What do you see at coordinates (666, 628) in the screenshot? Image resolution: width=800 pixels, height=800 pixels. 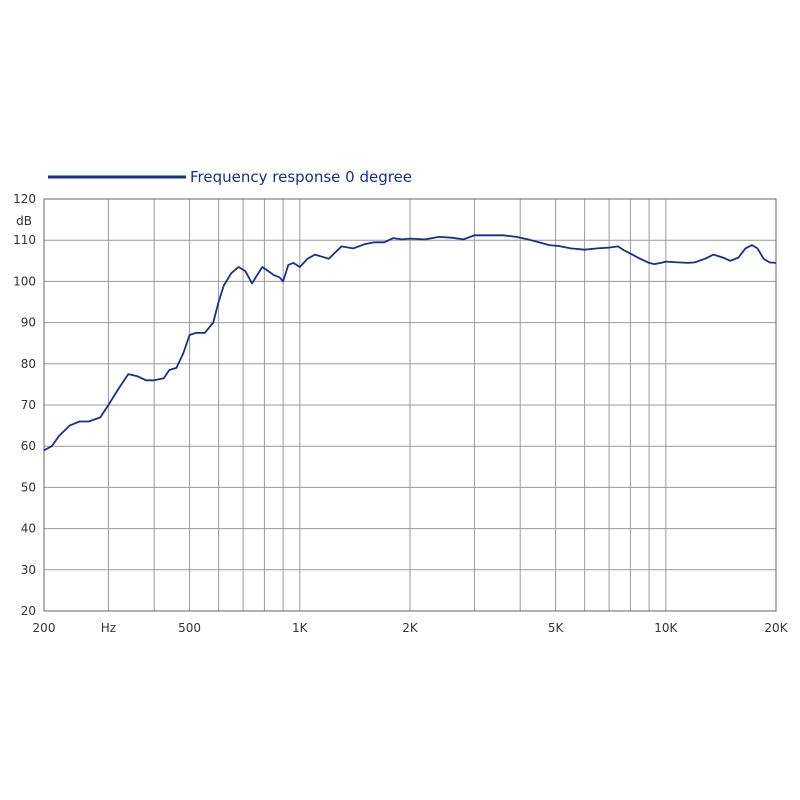 I see `x-tick-label: 10K` at bounding box center [666, 628].